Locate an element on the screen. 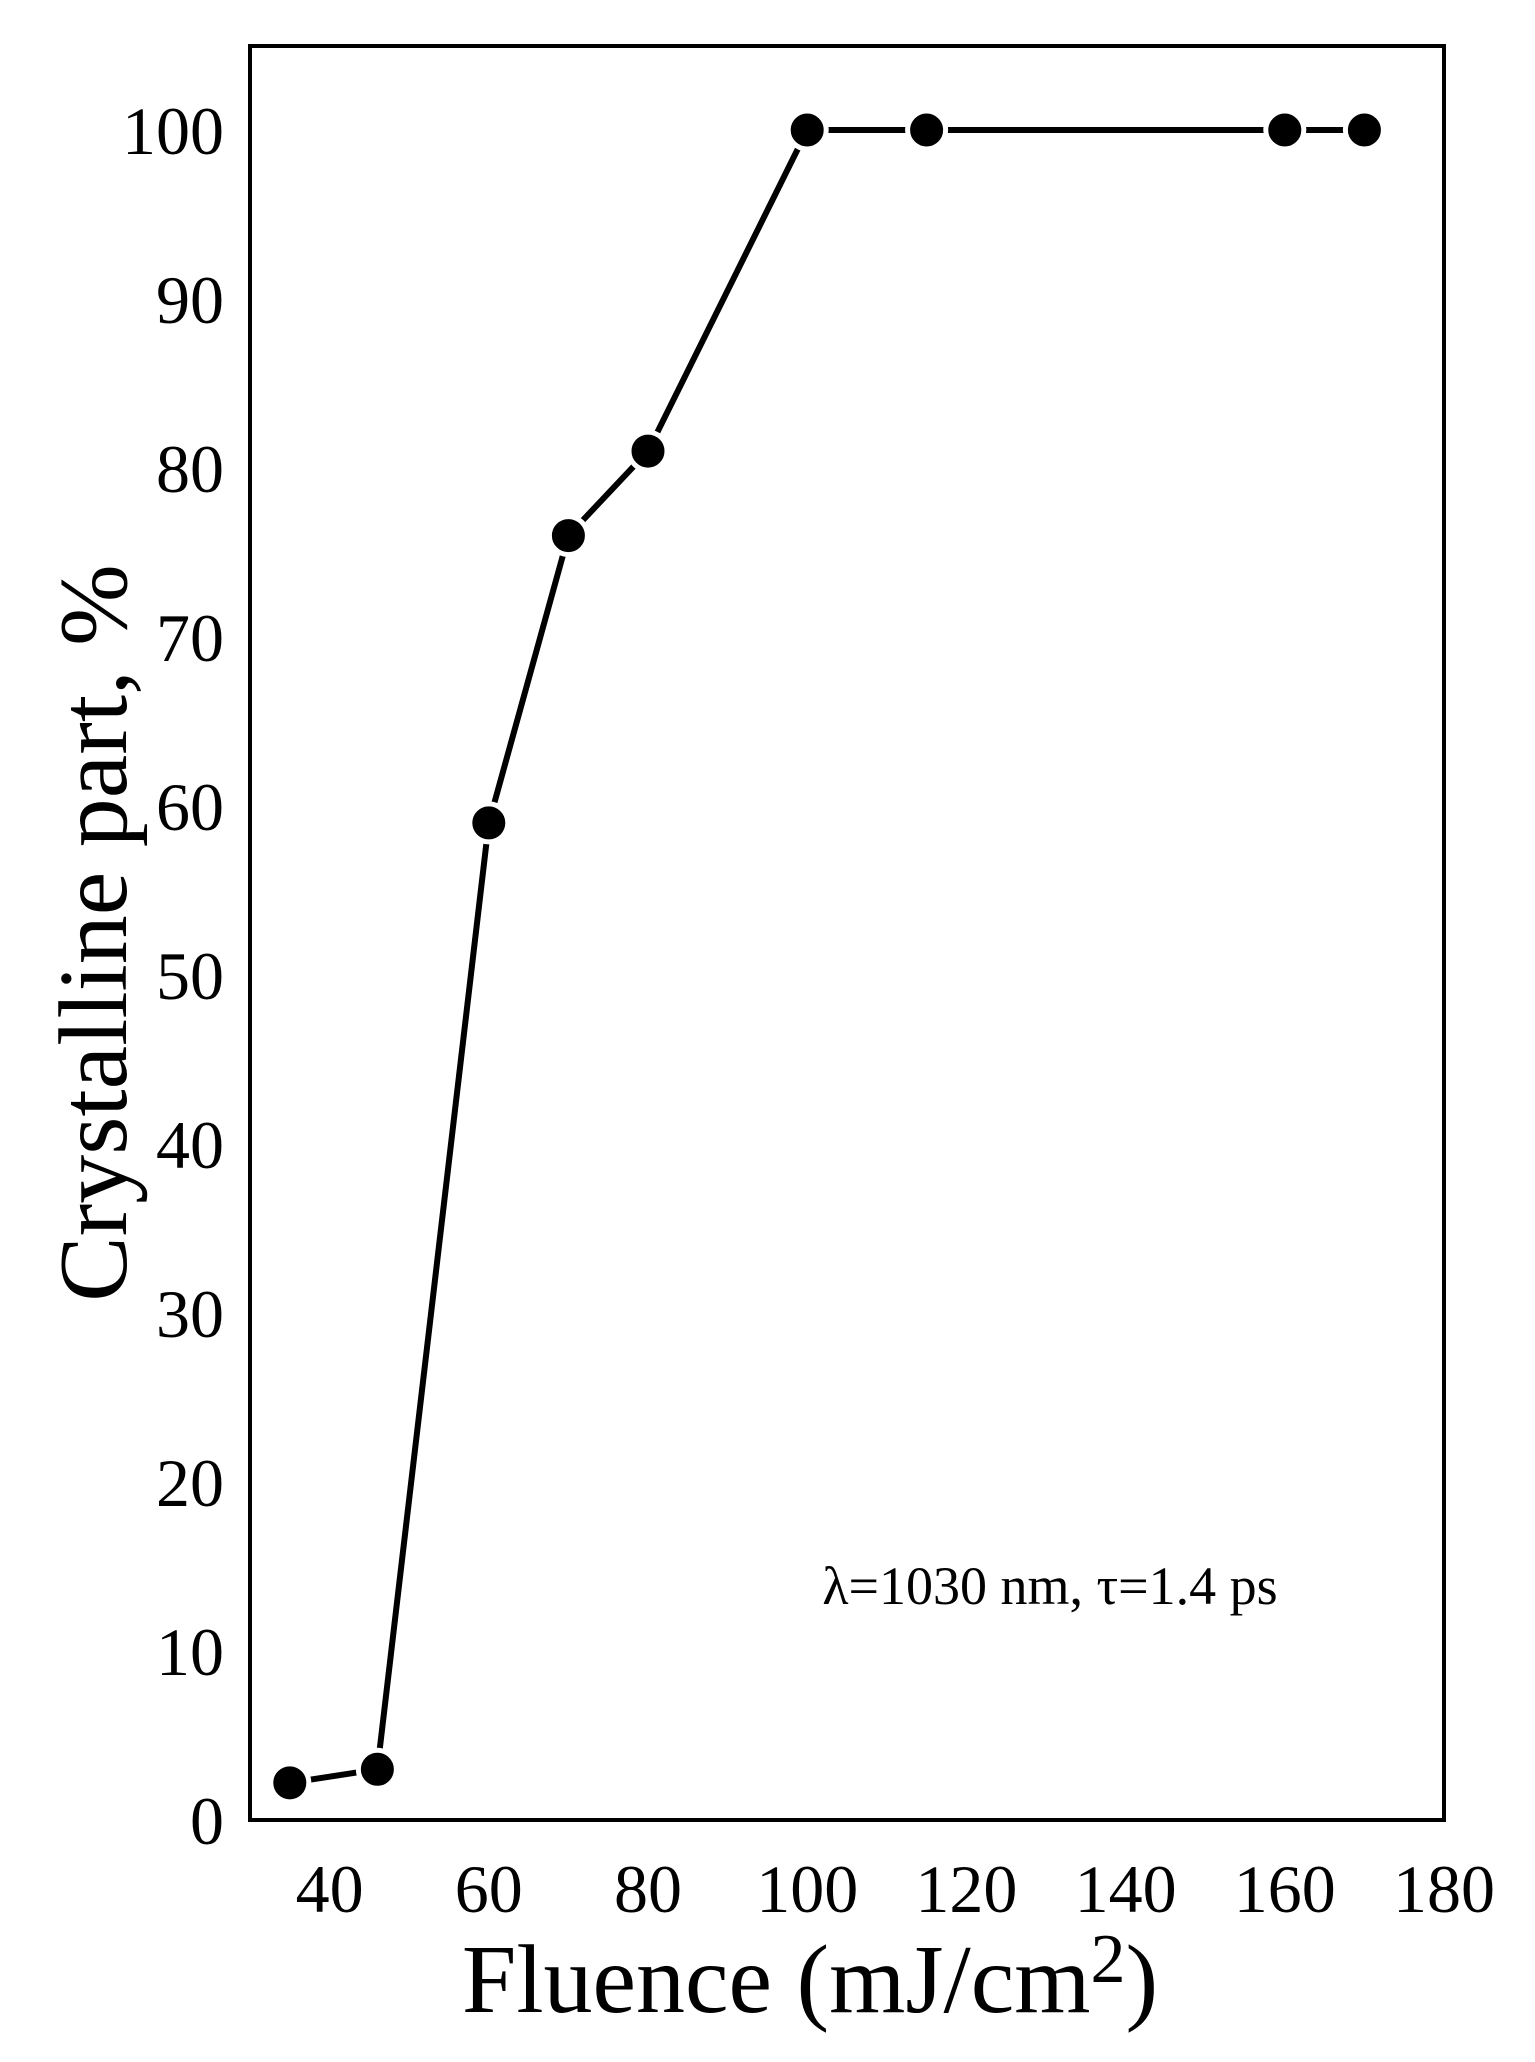 The height and width of the screenshot is (2062, 1535). x-axis-label-superscript: 2 is located at coordinates (1108, 1959).